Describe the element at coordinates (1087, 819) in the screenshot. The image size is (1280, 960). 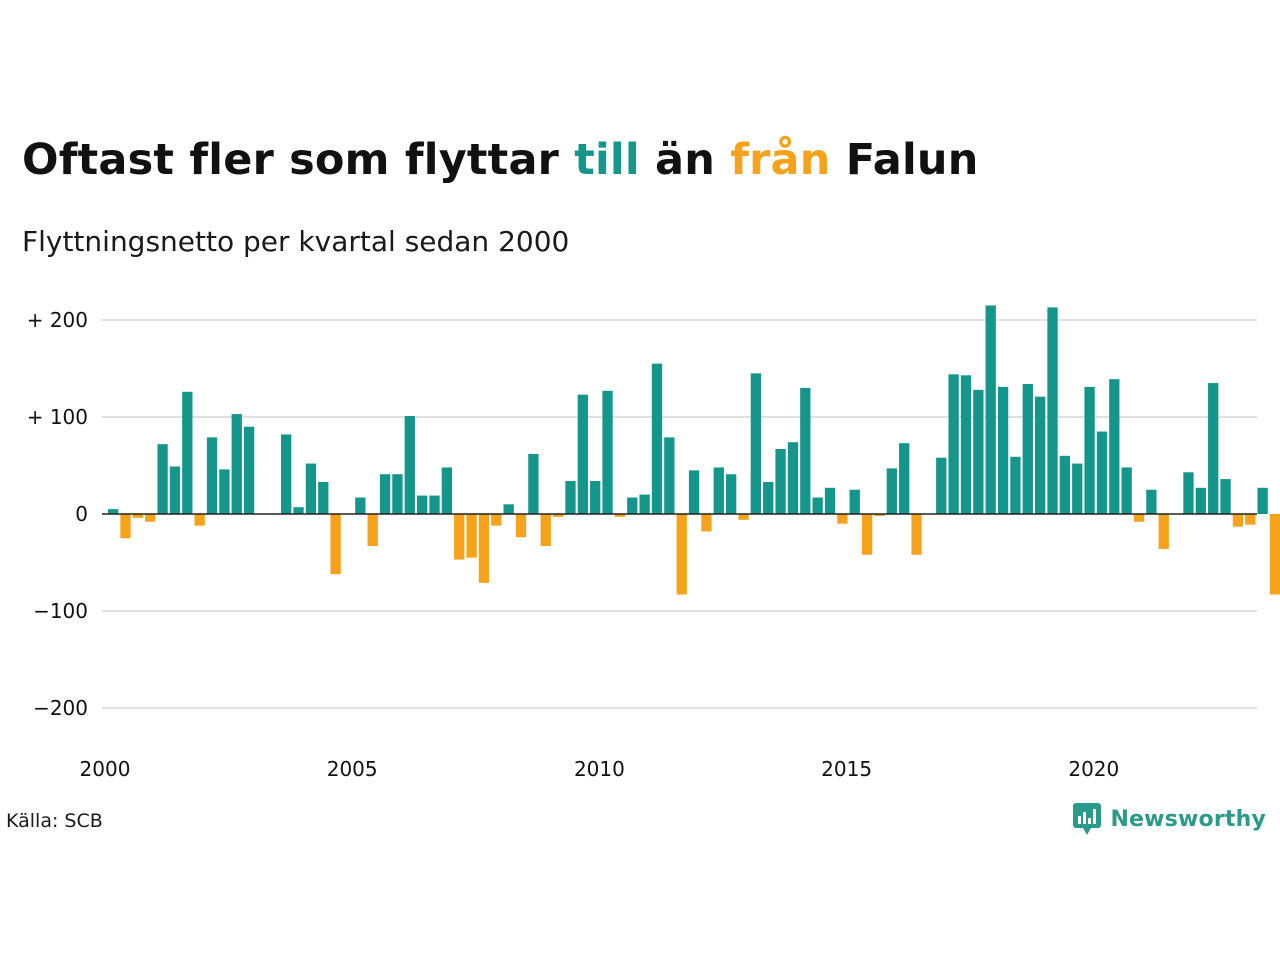
I see `newsworthy-logo-icon` at that location.